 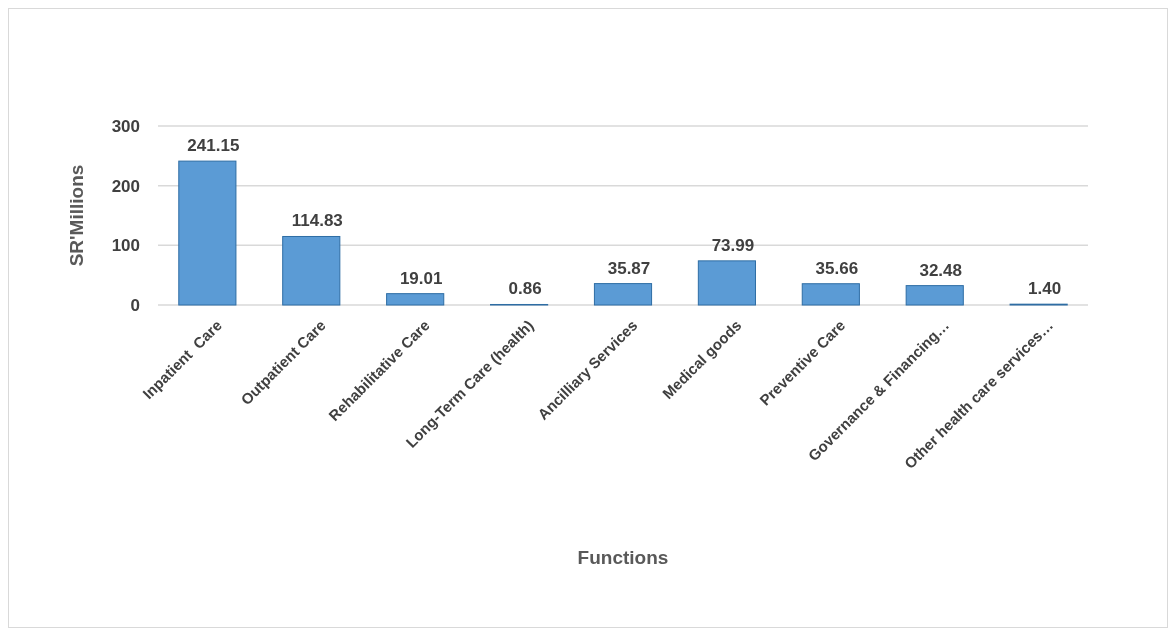 I want to click on y-tick-label: 0, so click(x=135, y=305).